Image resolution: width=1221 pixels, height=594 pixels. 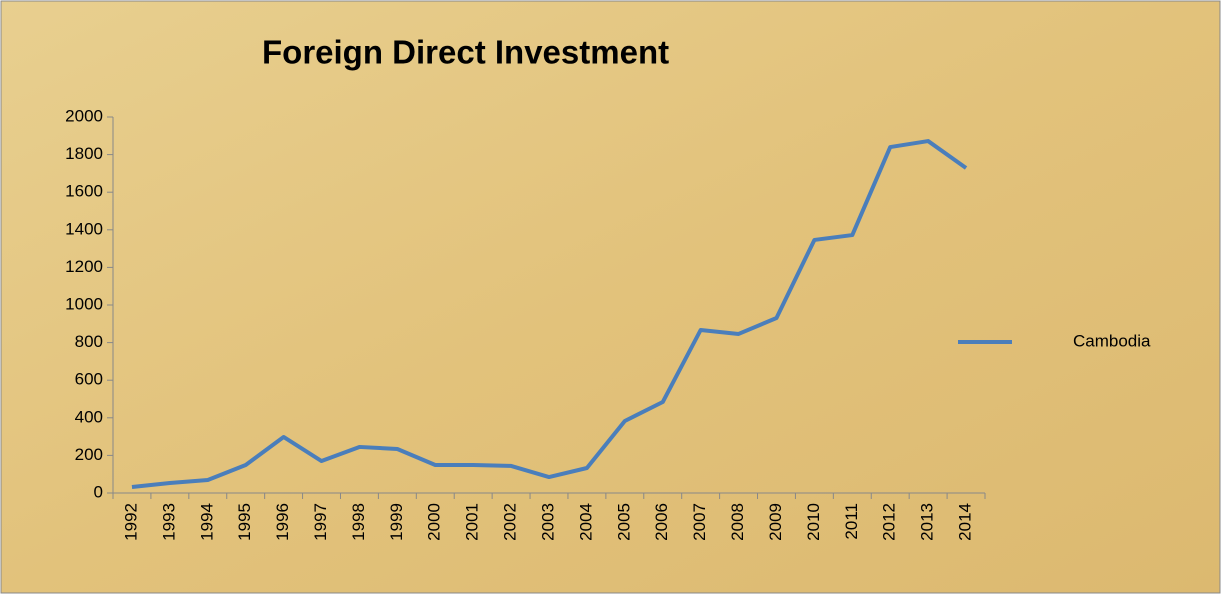 What do you see at coordinates (282, 522) in the screenshot?
I see `x-tick-label: 1996` at bounding box center [282, 522].